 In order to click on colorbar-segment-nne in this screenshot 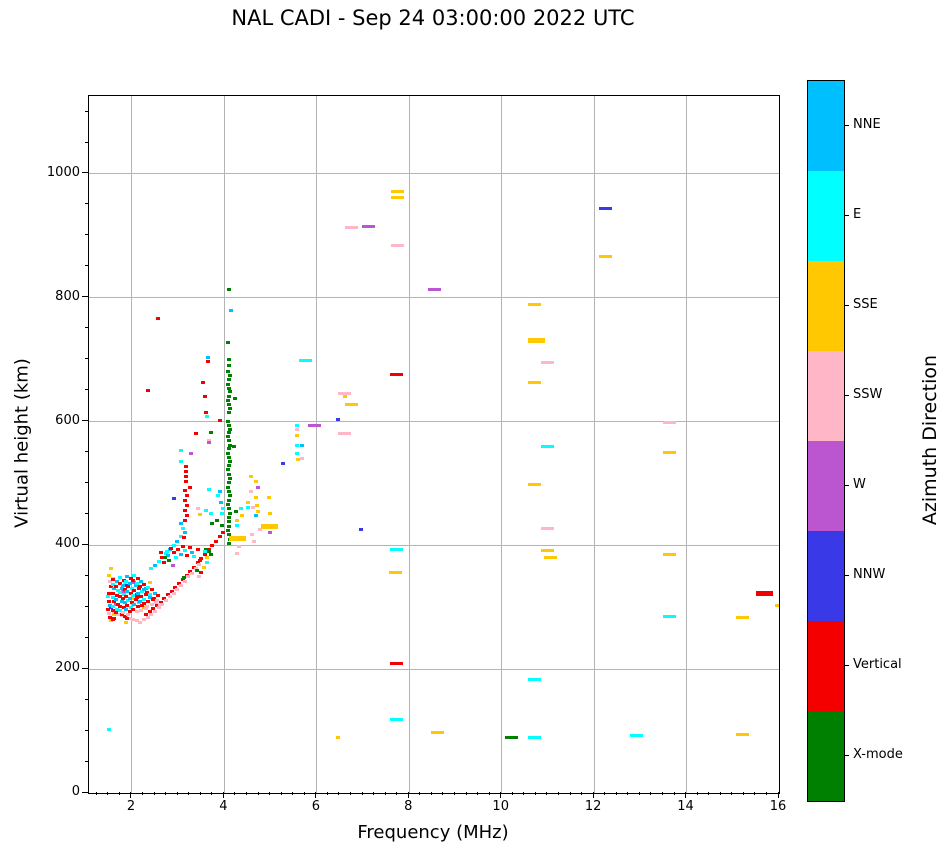, I will do `click(826, 126)`.